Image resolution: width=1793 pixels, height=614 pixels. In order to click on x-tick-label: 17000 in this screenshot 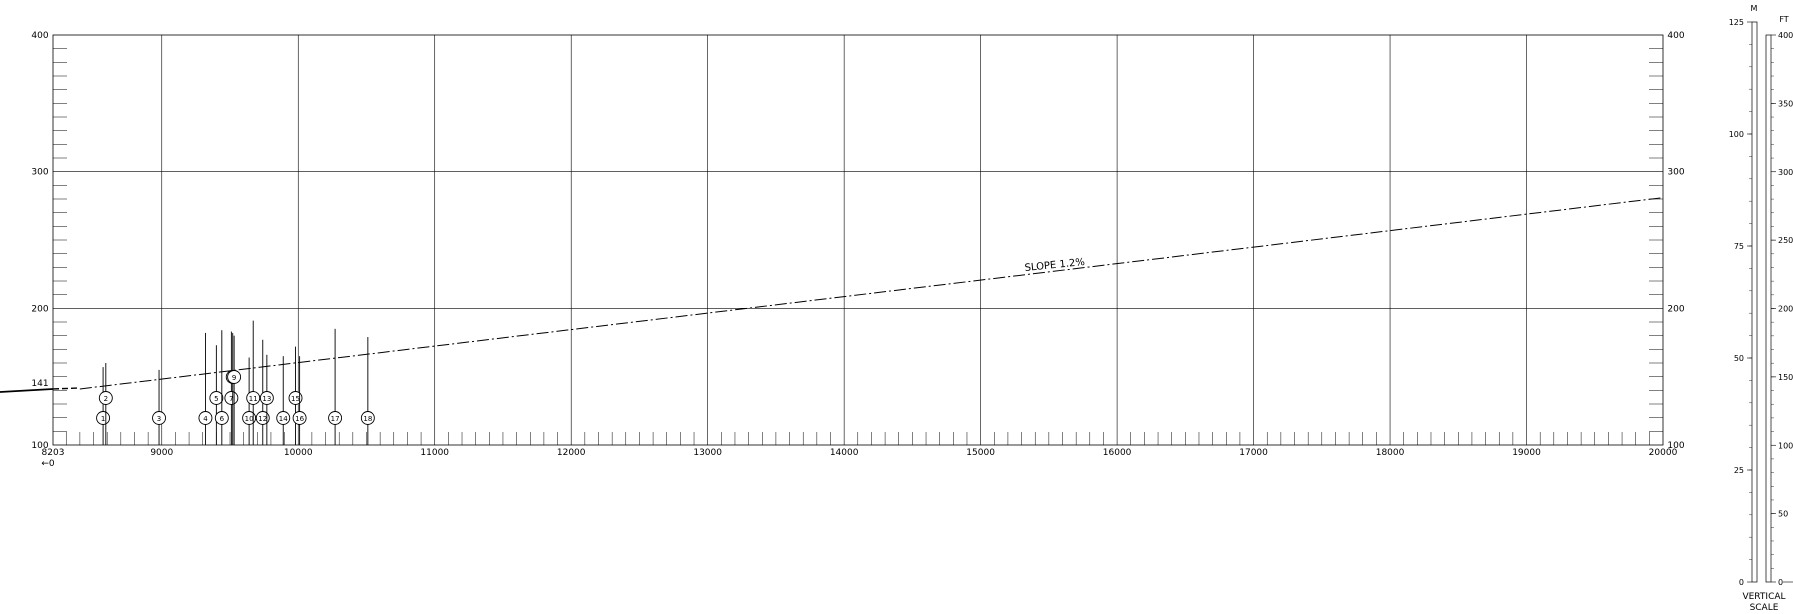, I will do `click(1253, 453)`.